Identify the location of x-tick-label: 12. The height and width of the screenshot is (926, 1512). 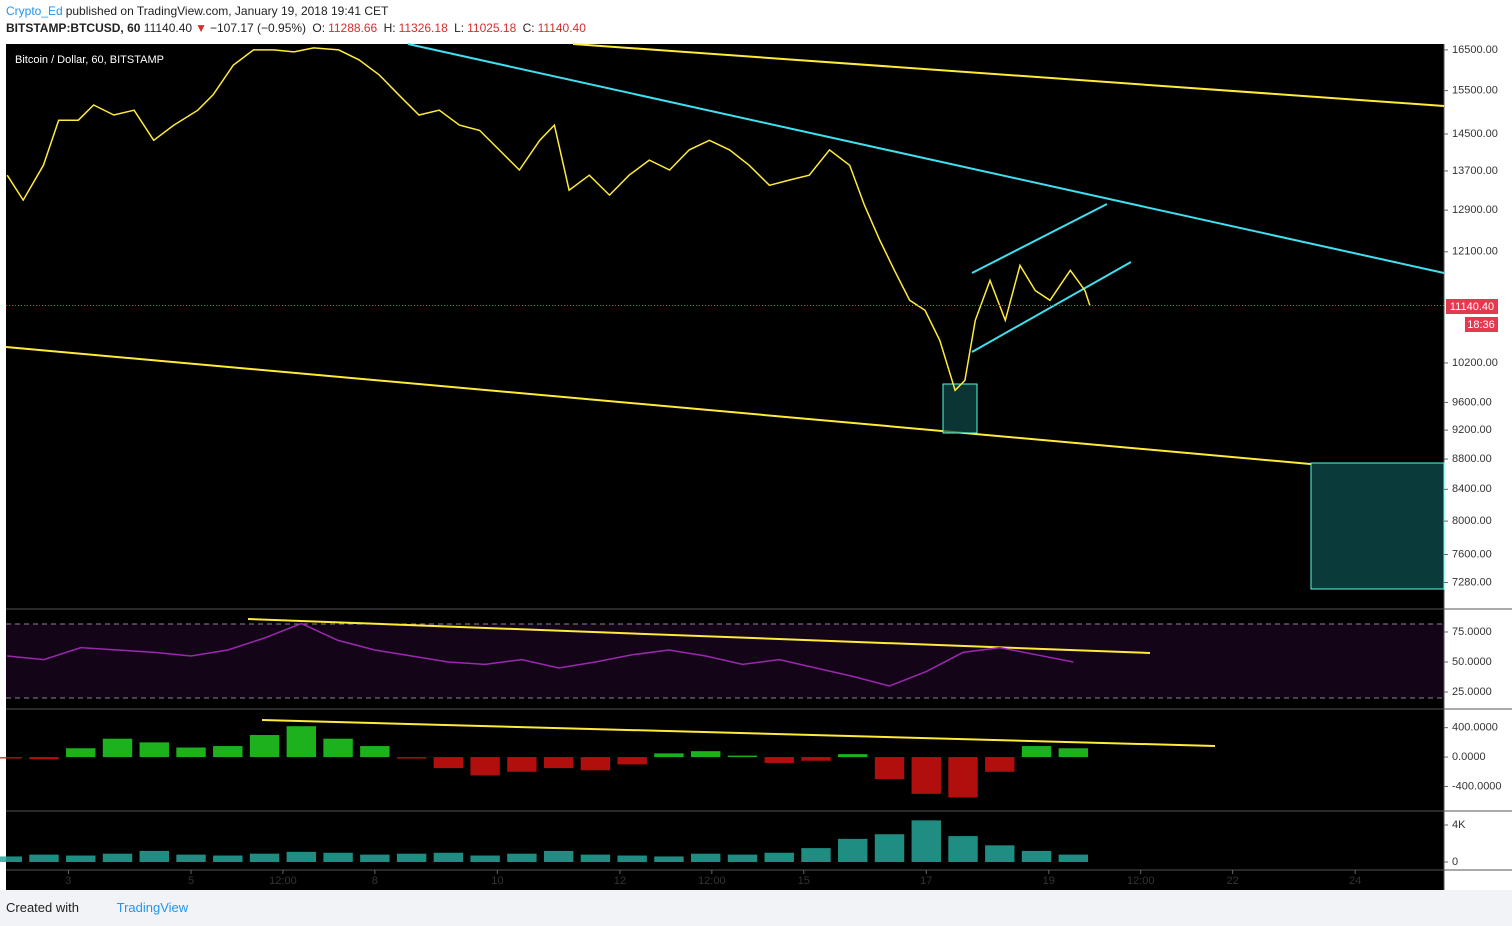
(620, 881).